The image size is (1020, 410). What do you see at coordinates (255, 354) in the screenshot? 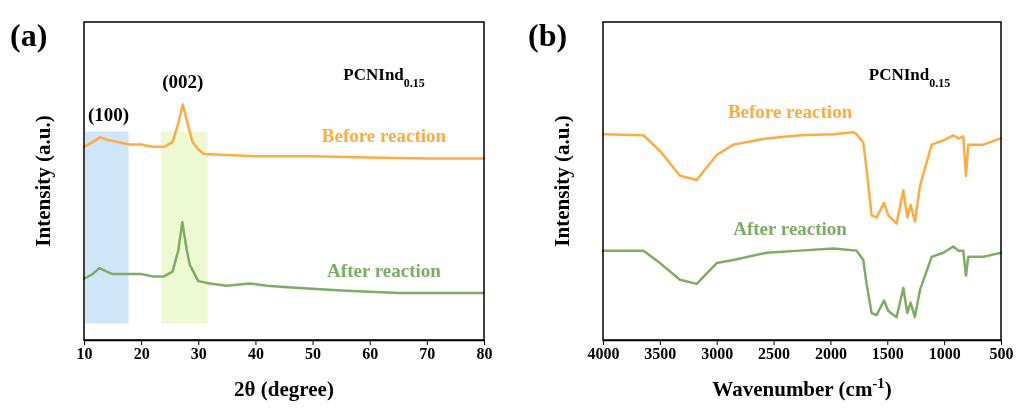
I see `x-tick-label: 40` at bounding box center [255, 354].